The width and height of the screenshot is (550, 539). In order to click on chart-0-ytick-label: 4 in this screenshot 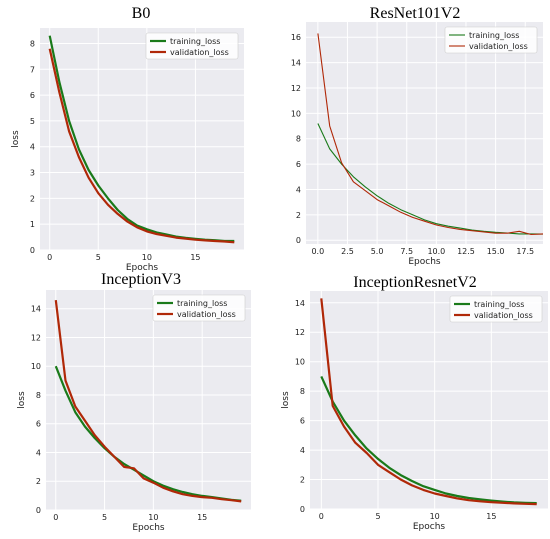, I will do `click(32, 147)`.